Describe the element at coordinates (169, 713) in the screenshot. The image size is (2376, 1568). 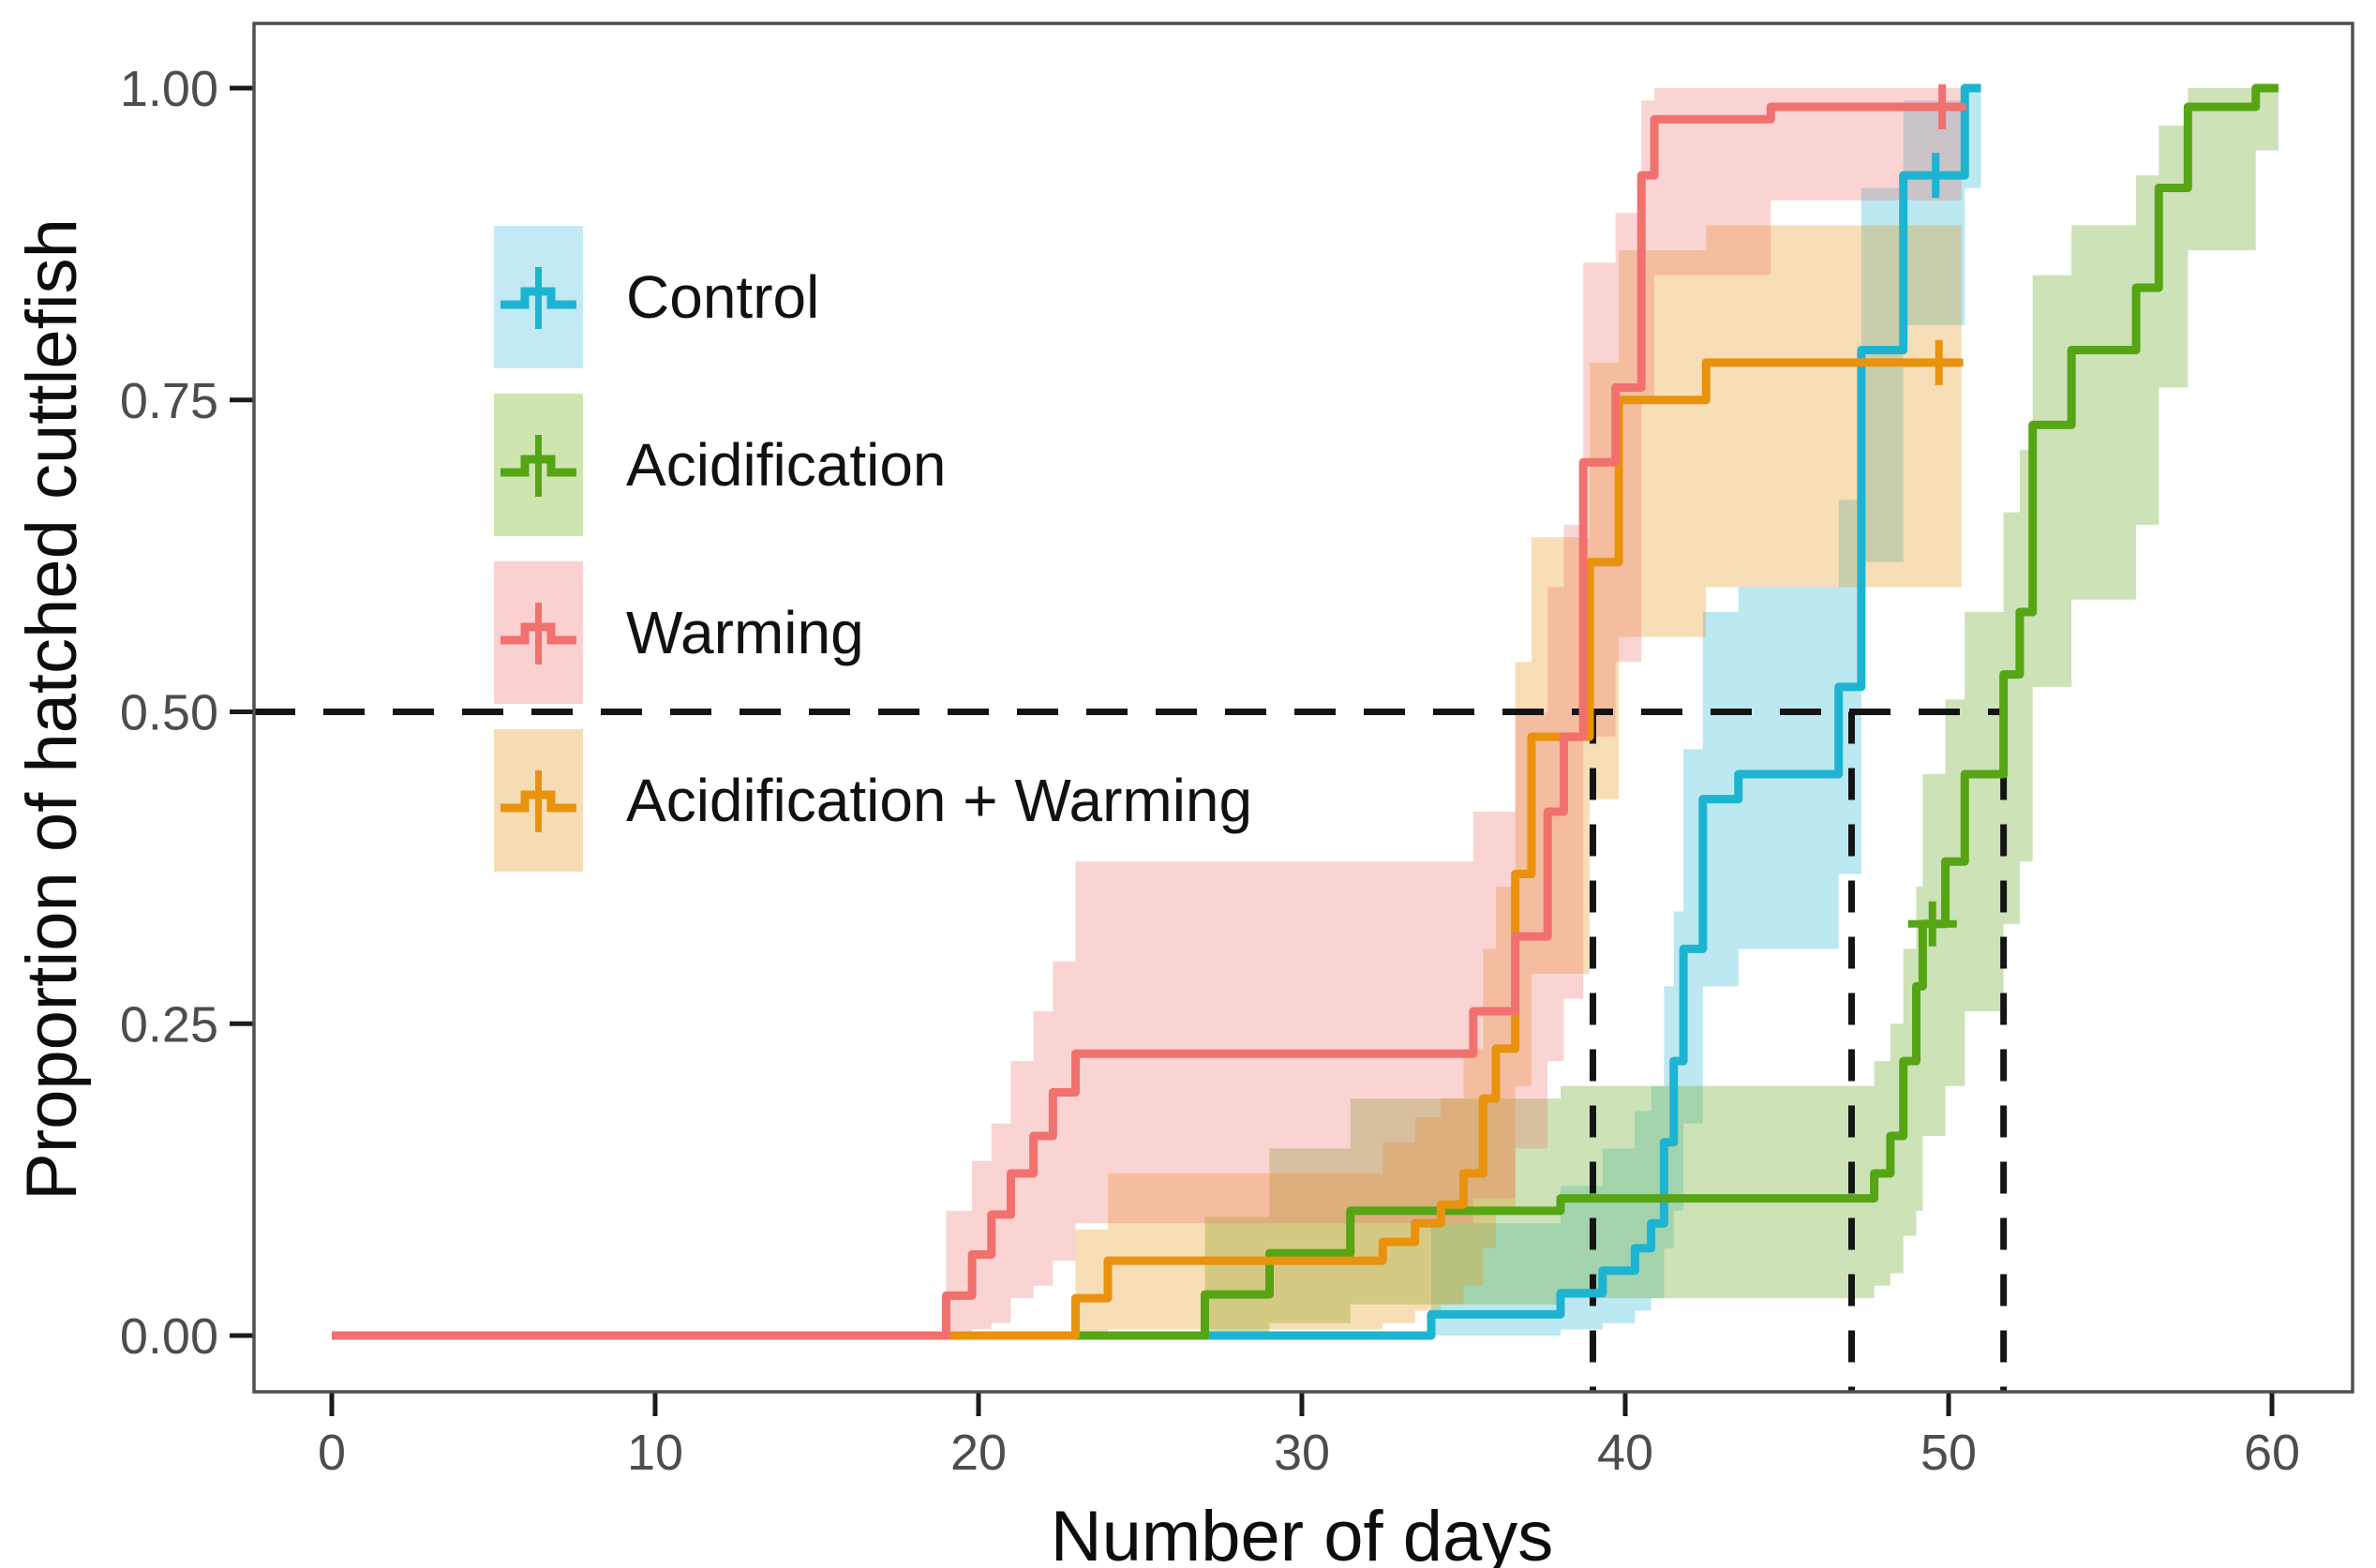
I see `y-tick-label: 0.50` at that location.